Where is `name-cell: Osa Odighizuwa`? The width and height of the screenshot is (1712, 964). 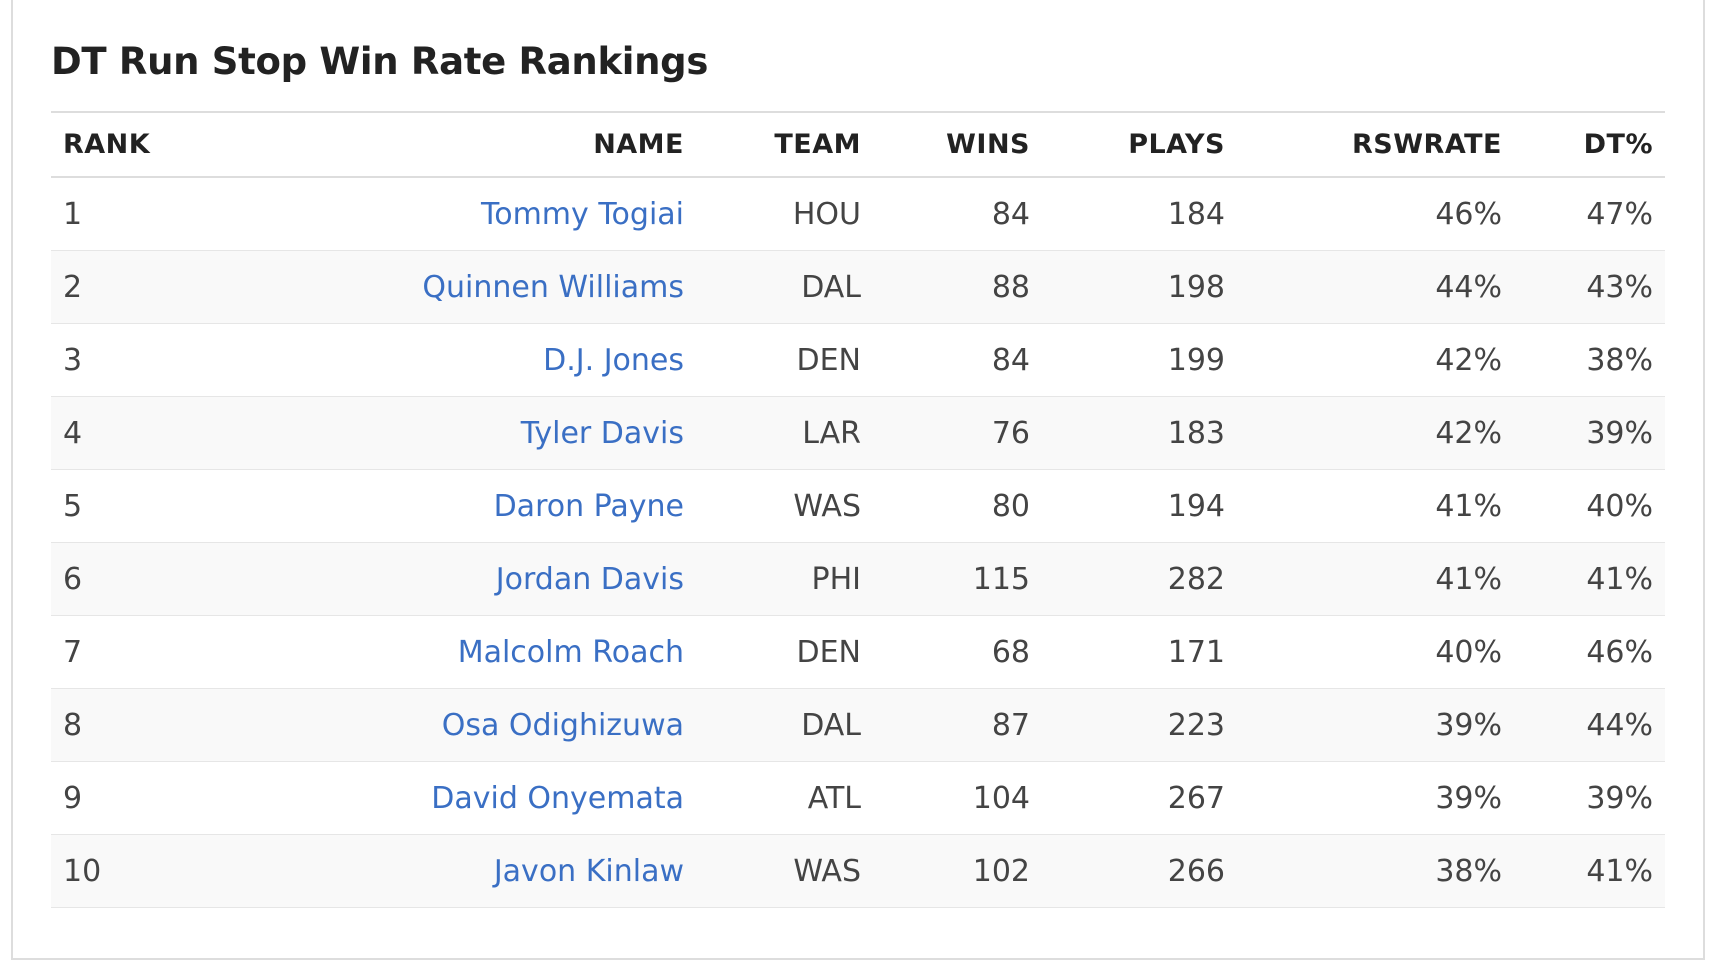 name-cell: Osa Odighizuwa is located at coordinates (457, 725).